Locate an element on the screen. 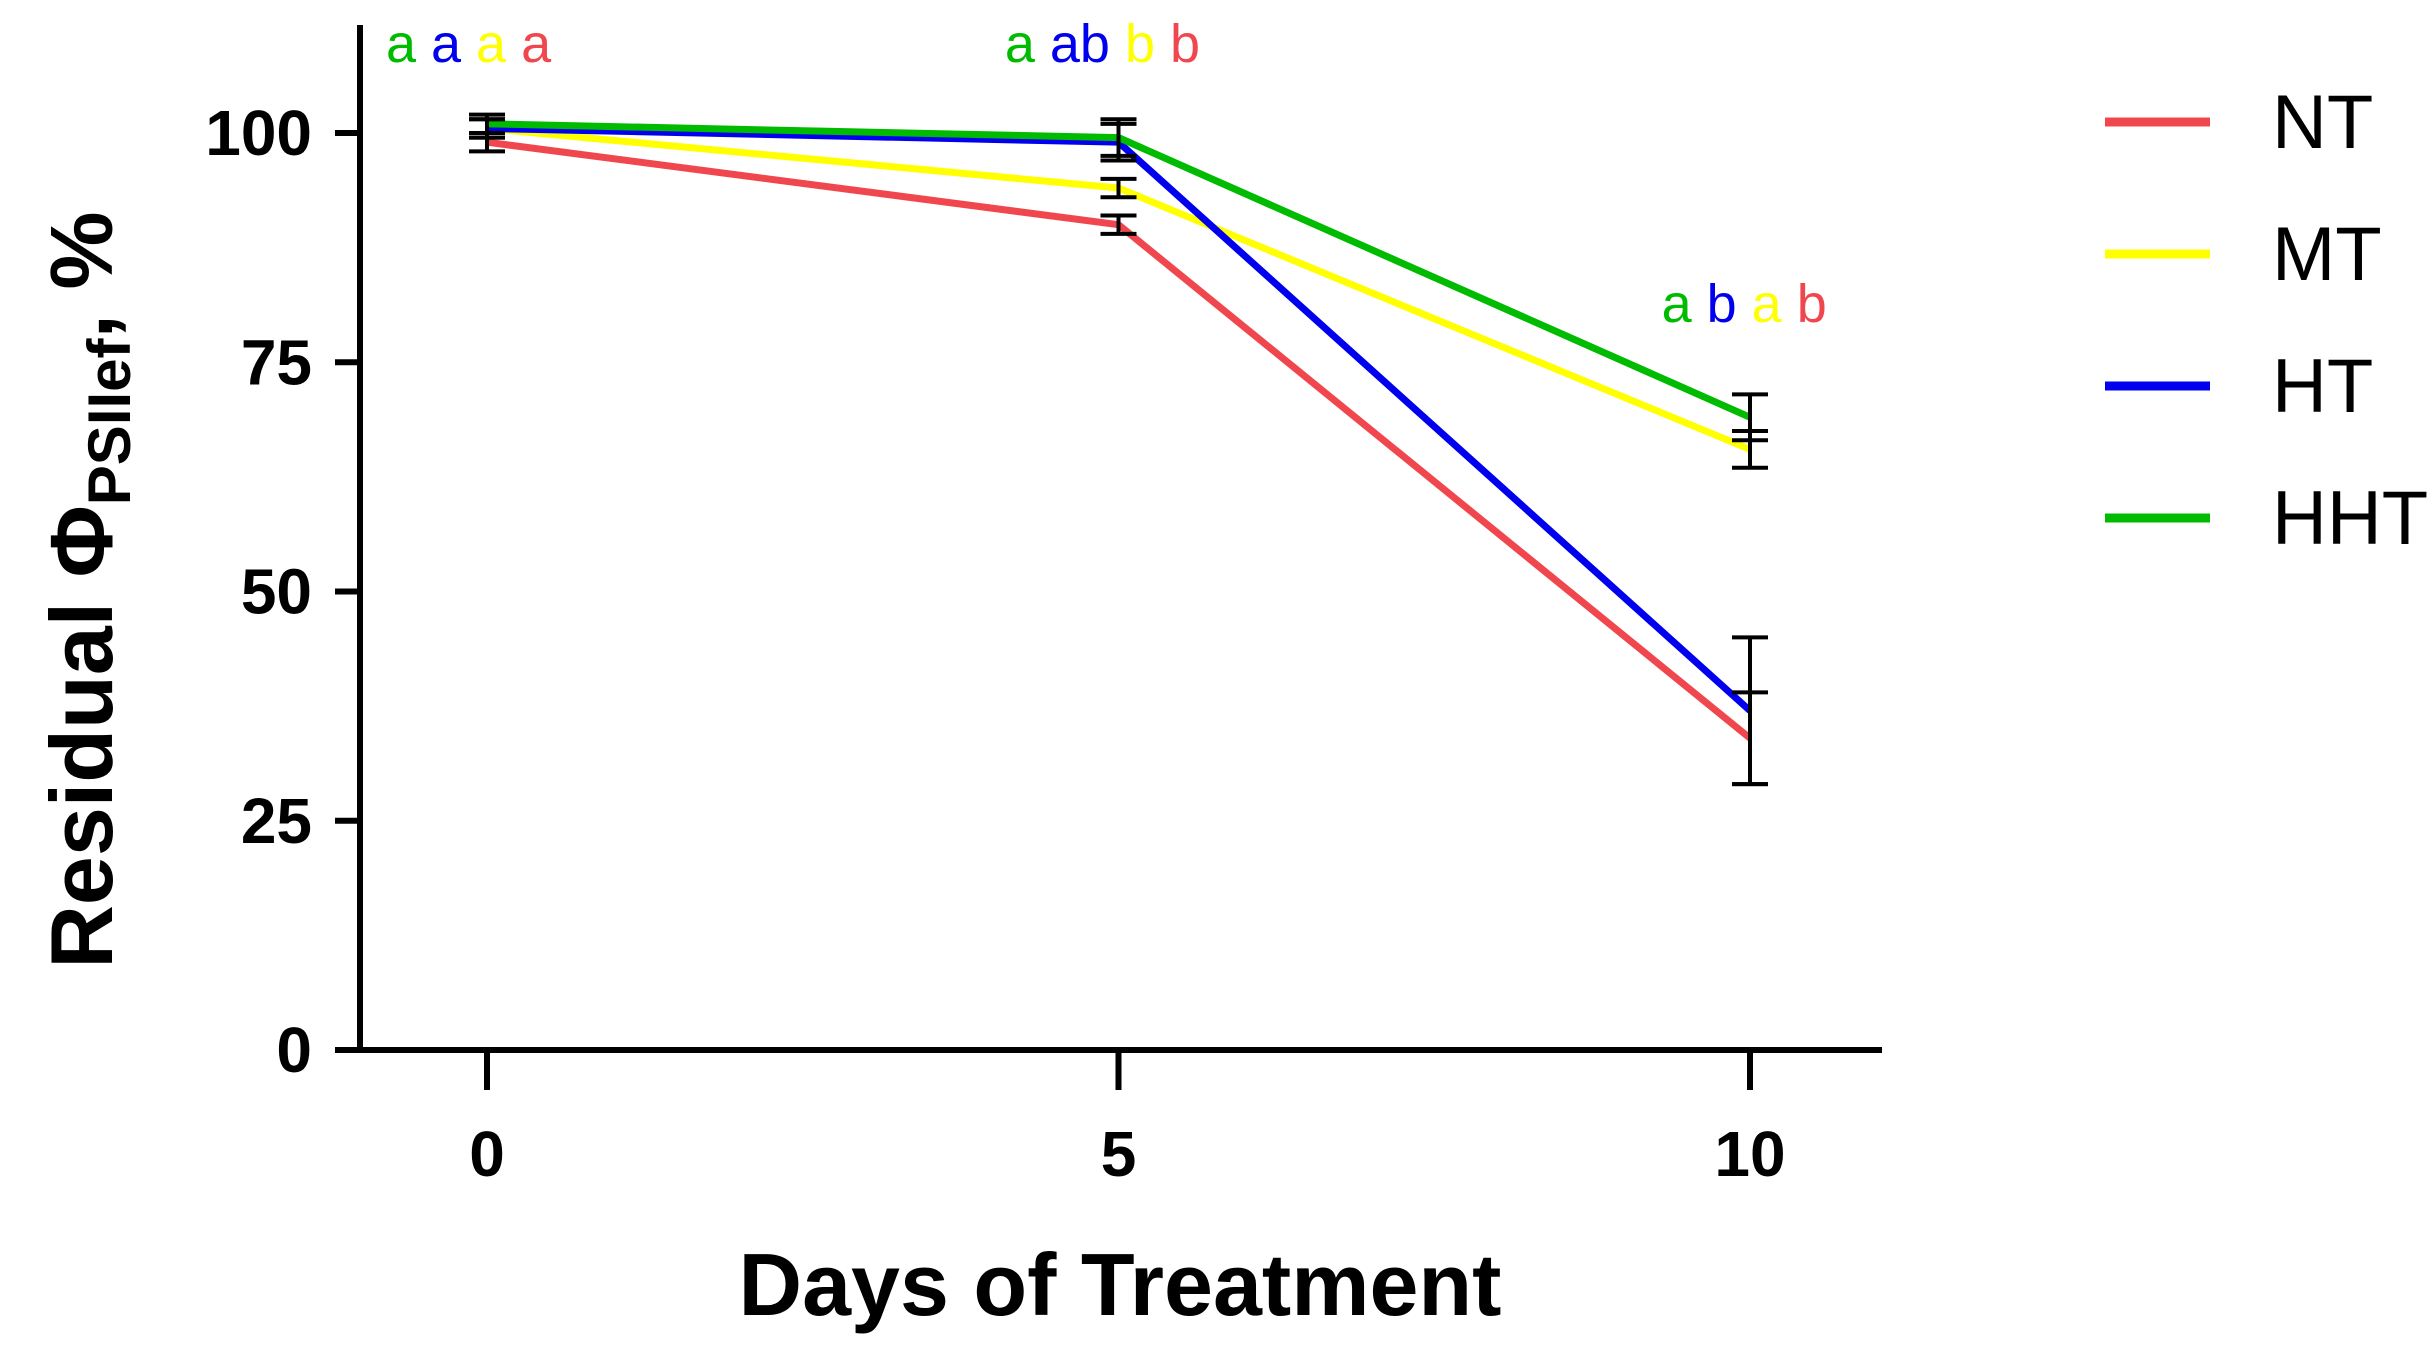 This screenshot has width=2433, height=1354. y-axis-title-suffix: , % is located at coordinates (81, 274).